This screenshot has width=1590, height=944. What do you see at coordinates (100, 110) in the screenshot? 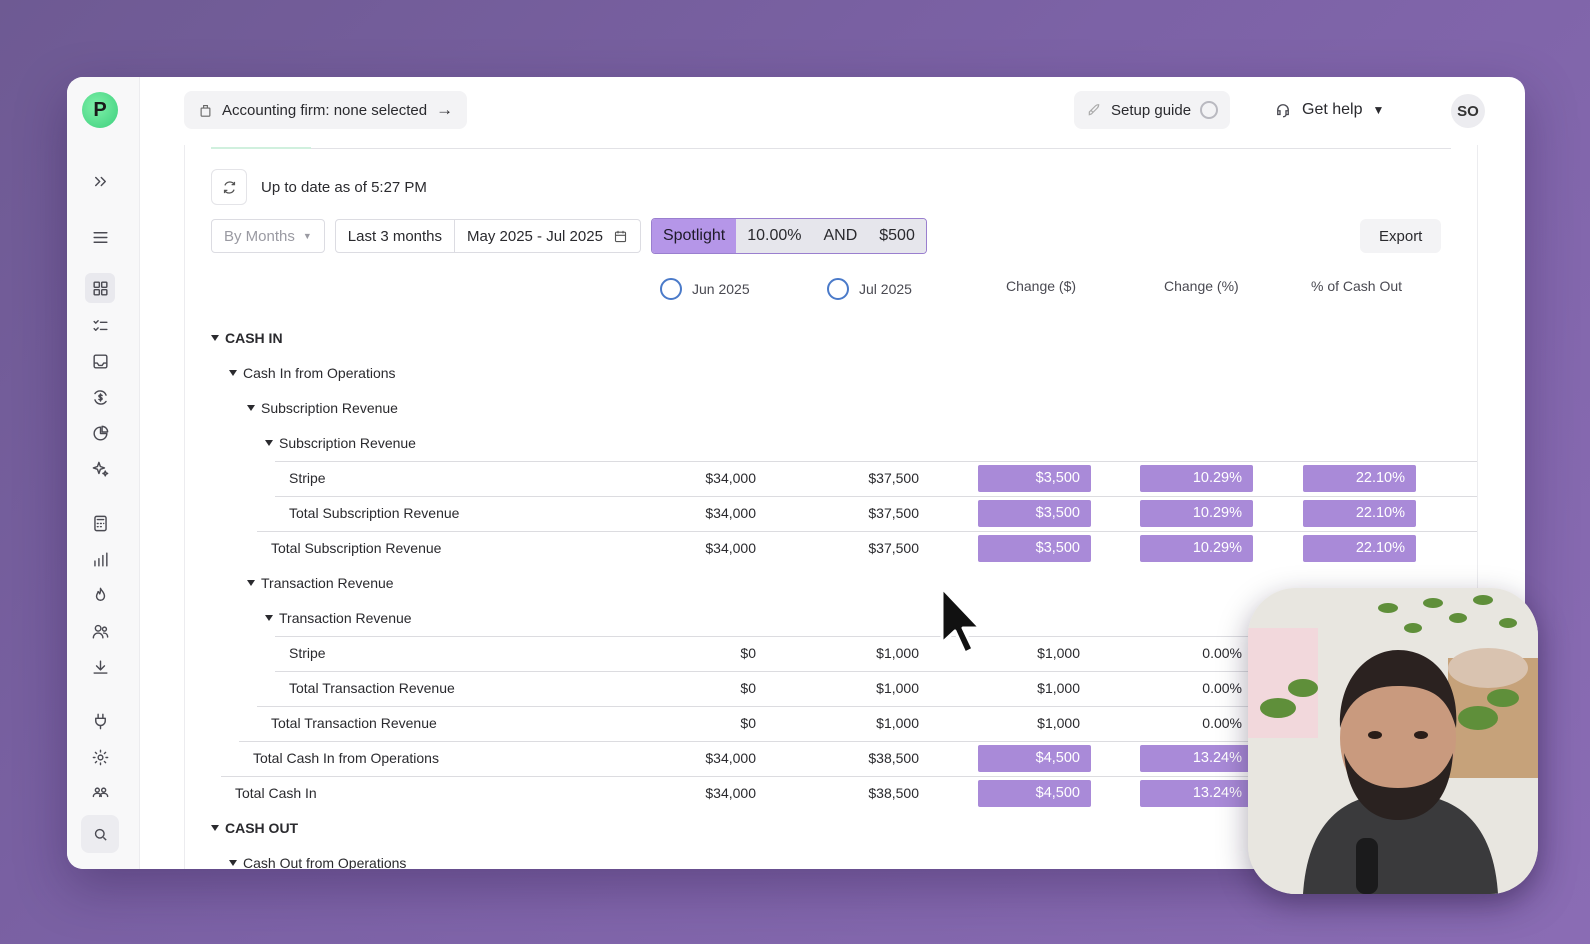
I see `brand-logo: P` at bounding box center [100, 110].